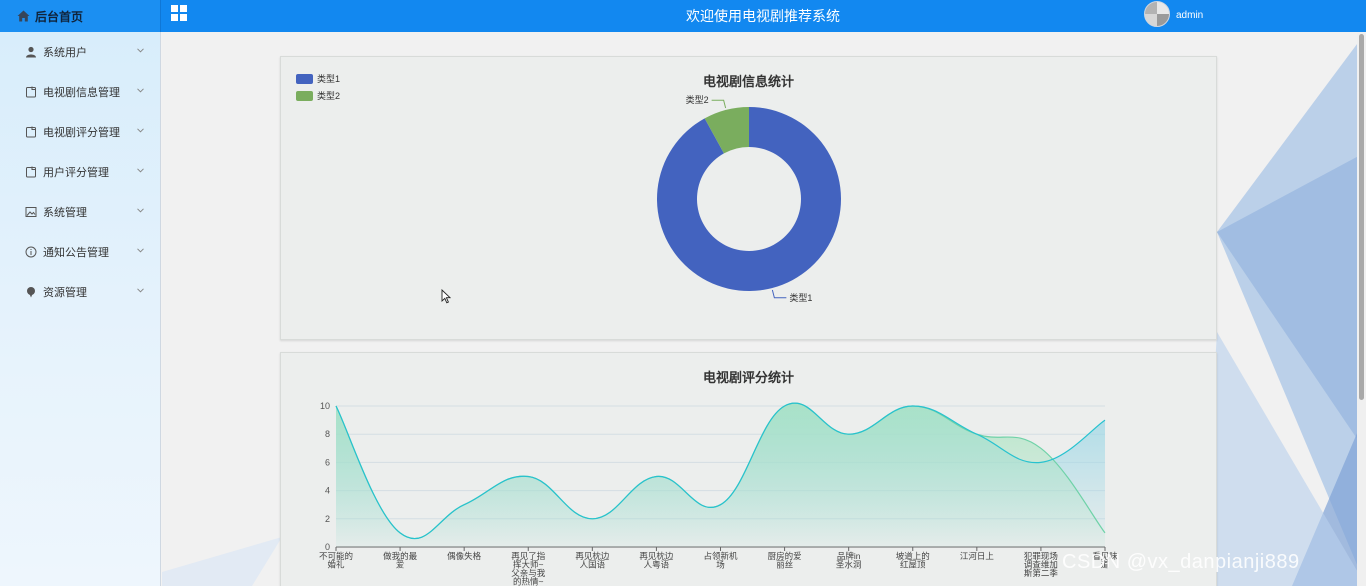 The height and width of the screenshot is (586, 1366). I want to click on x-tick-label: 再见了指挥大师~父亲与我的热情~, so click(528, 568).